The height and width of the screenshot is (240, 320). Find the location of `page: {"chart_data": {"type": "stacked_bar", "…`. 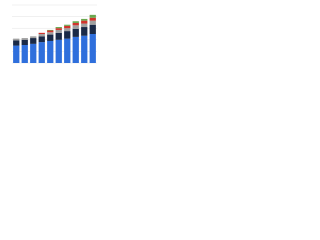

page: {"chart_data": {"type": "stacked_bar", "… is located at coordinates (50, 35).